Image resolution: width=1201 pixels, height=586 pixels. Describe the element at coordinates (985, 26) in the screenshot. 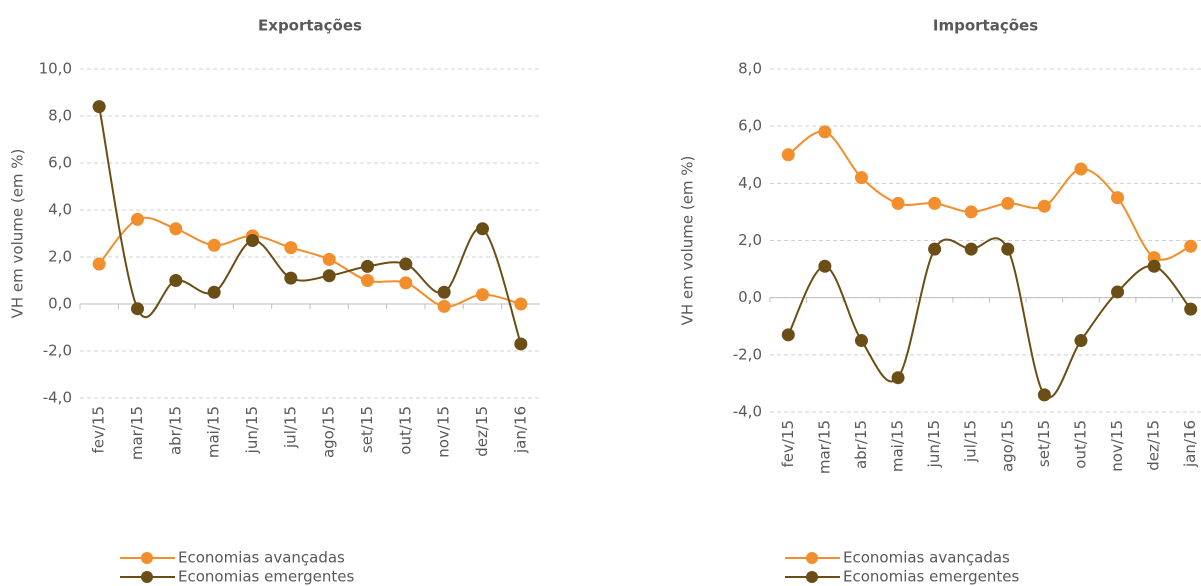

I see `chart-title: Importações` at that location.